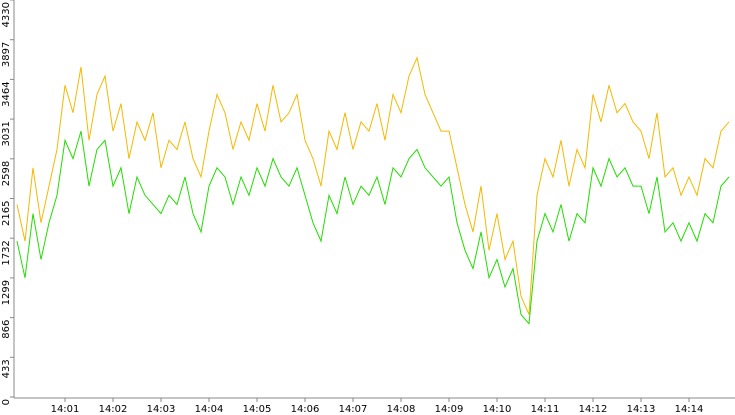 The height and width of the screenshot is (415, 735). Describe the element at coordinates (6, 402) in the screenshot. I see `y-tick-label: 0` at that location.